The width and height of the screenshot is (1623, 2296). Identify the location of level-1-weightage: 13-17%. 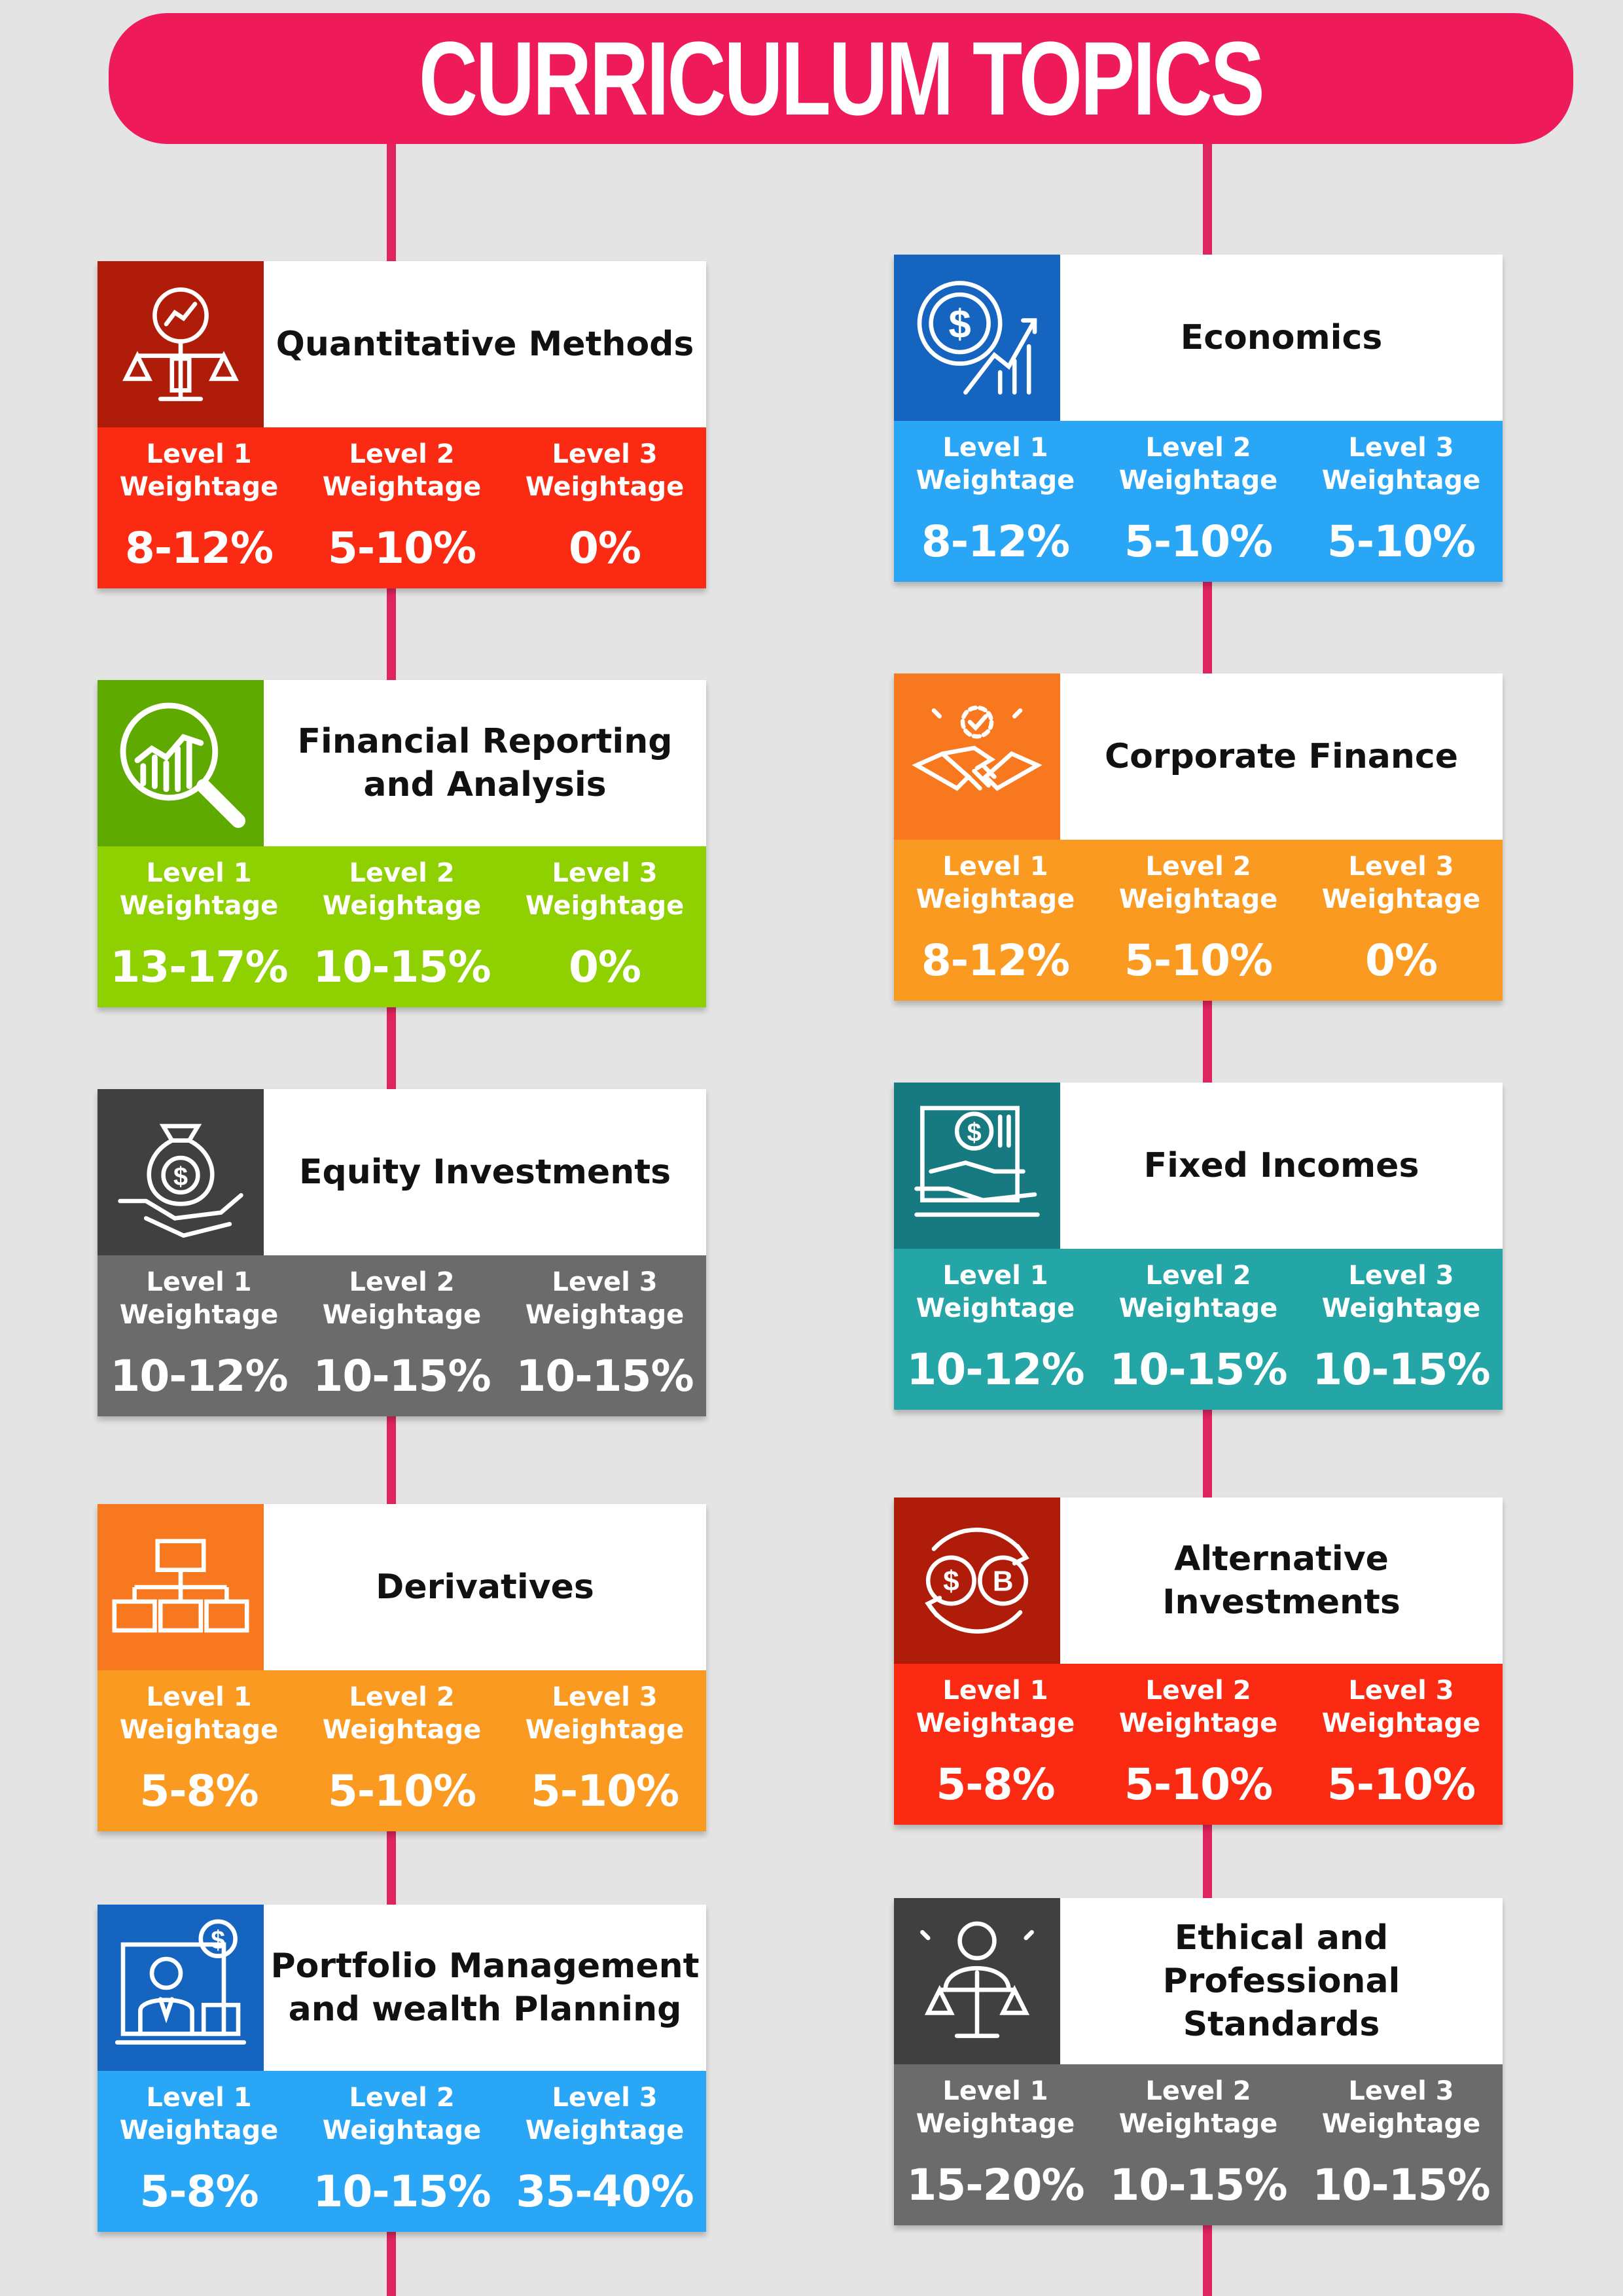
(199, 967).